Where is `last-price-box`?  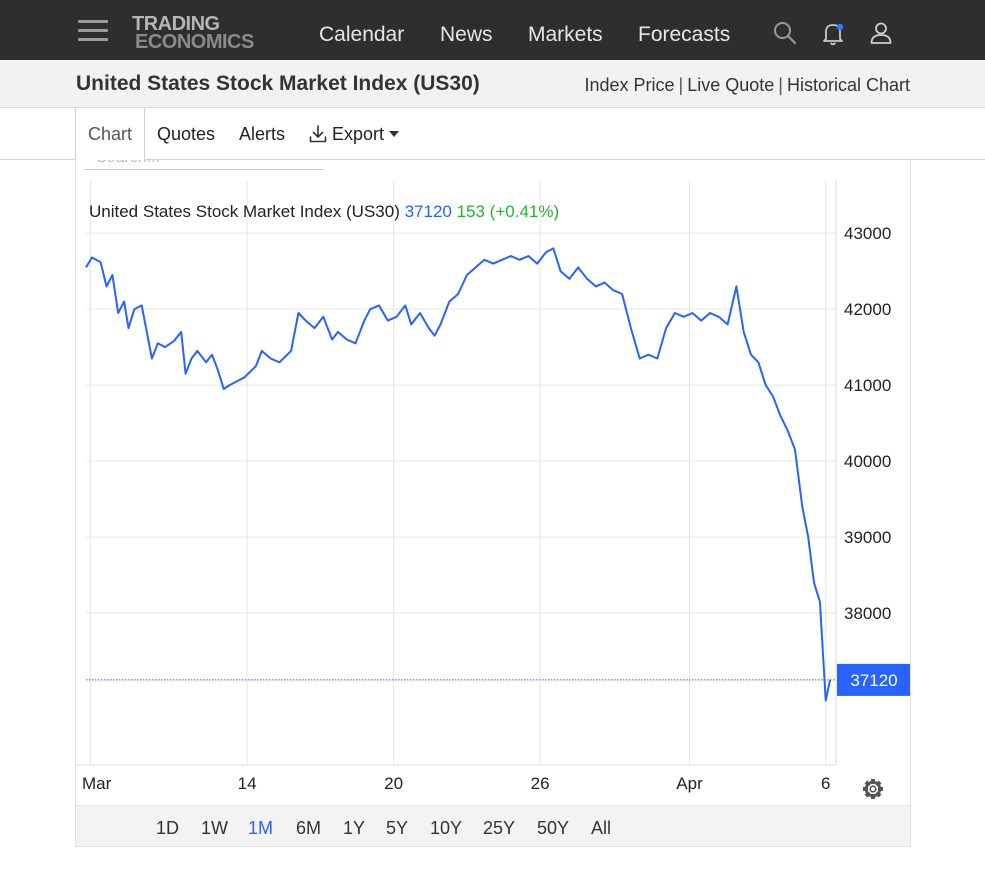
last-price-box is located at coordinates (873, 679).